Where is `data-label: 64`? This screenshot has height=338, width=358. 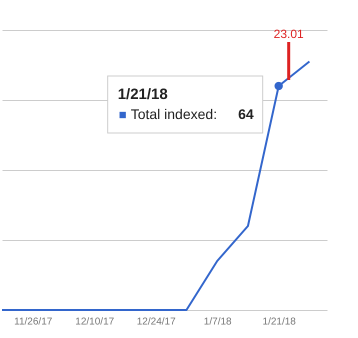 data-label: 64 is located at coordinates (246, 114).